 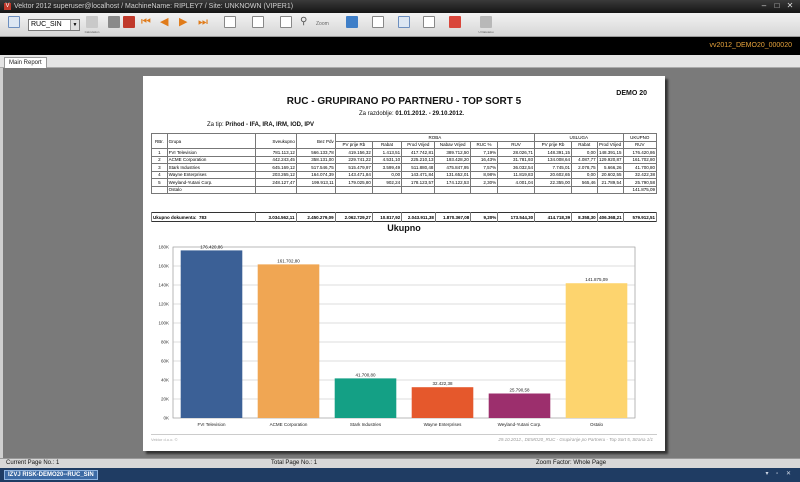 What do you see at coordinates (387, 144) in the screenshot?
I see `col-header-rabat: Rabat` at bounding box center [387, 144].